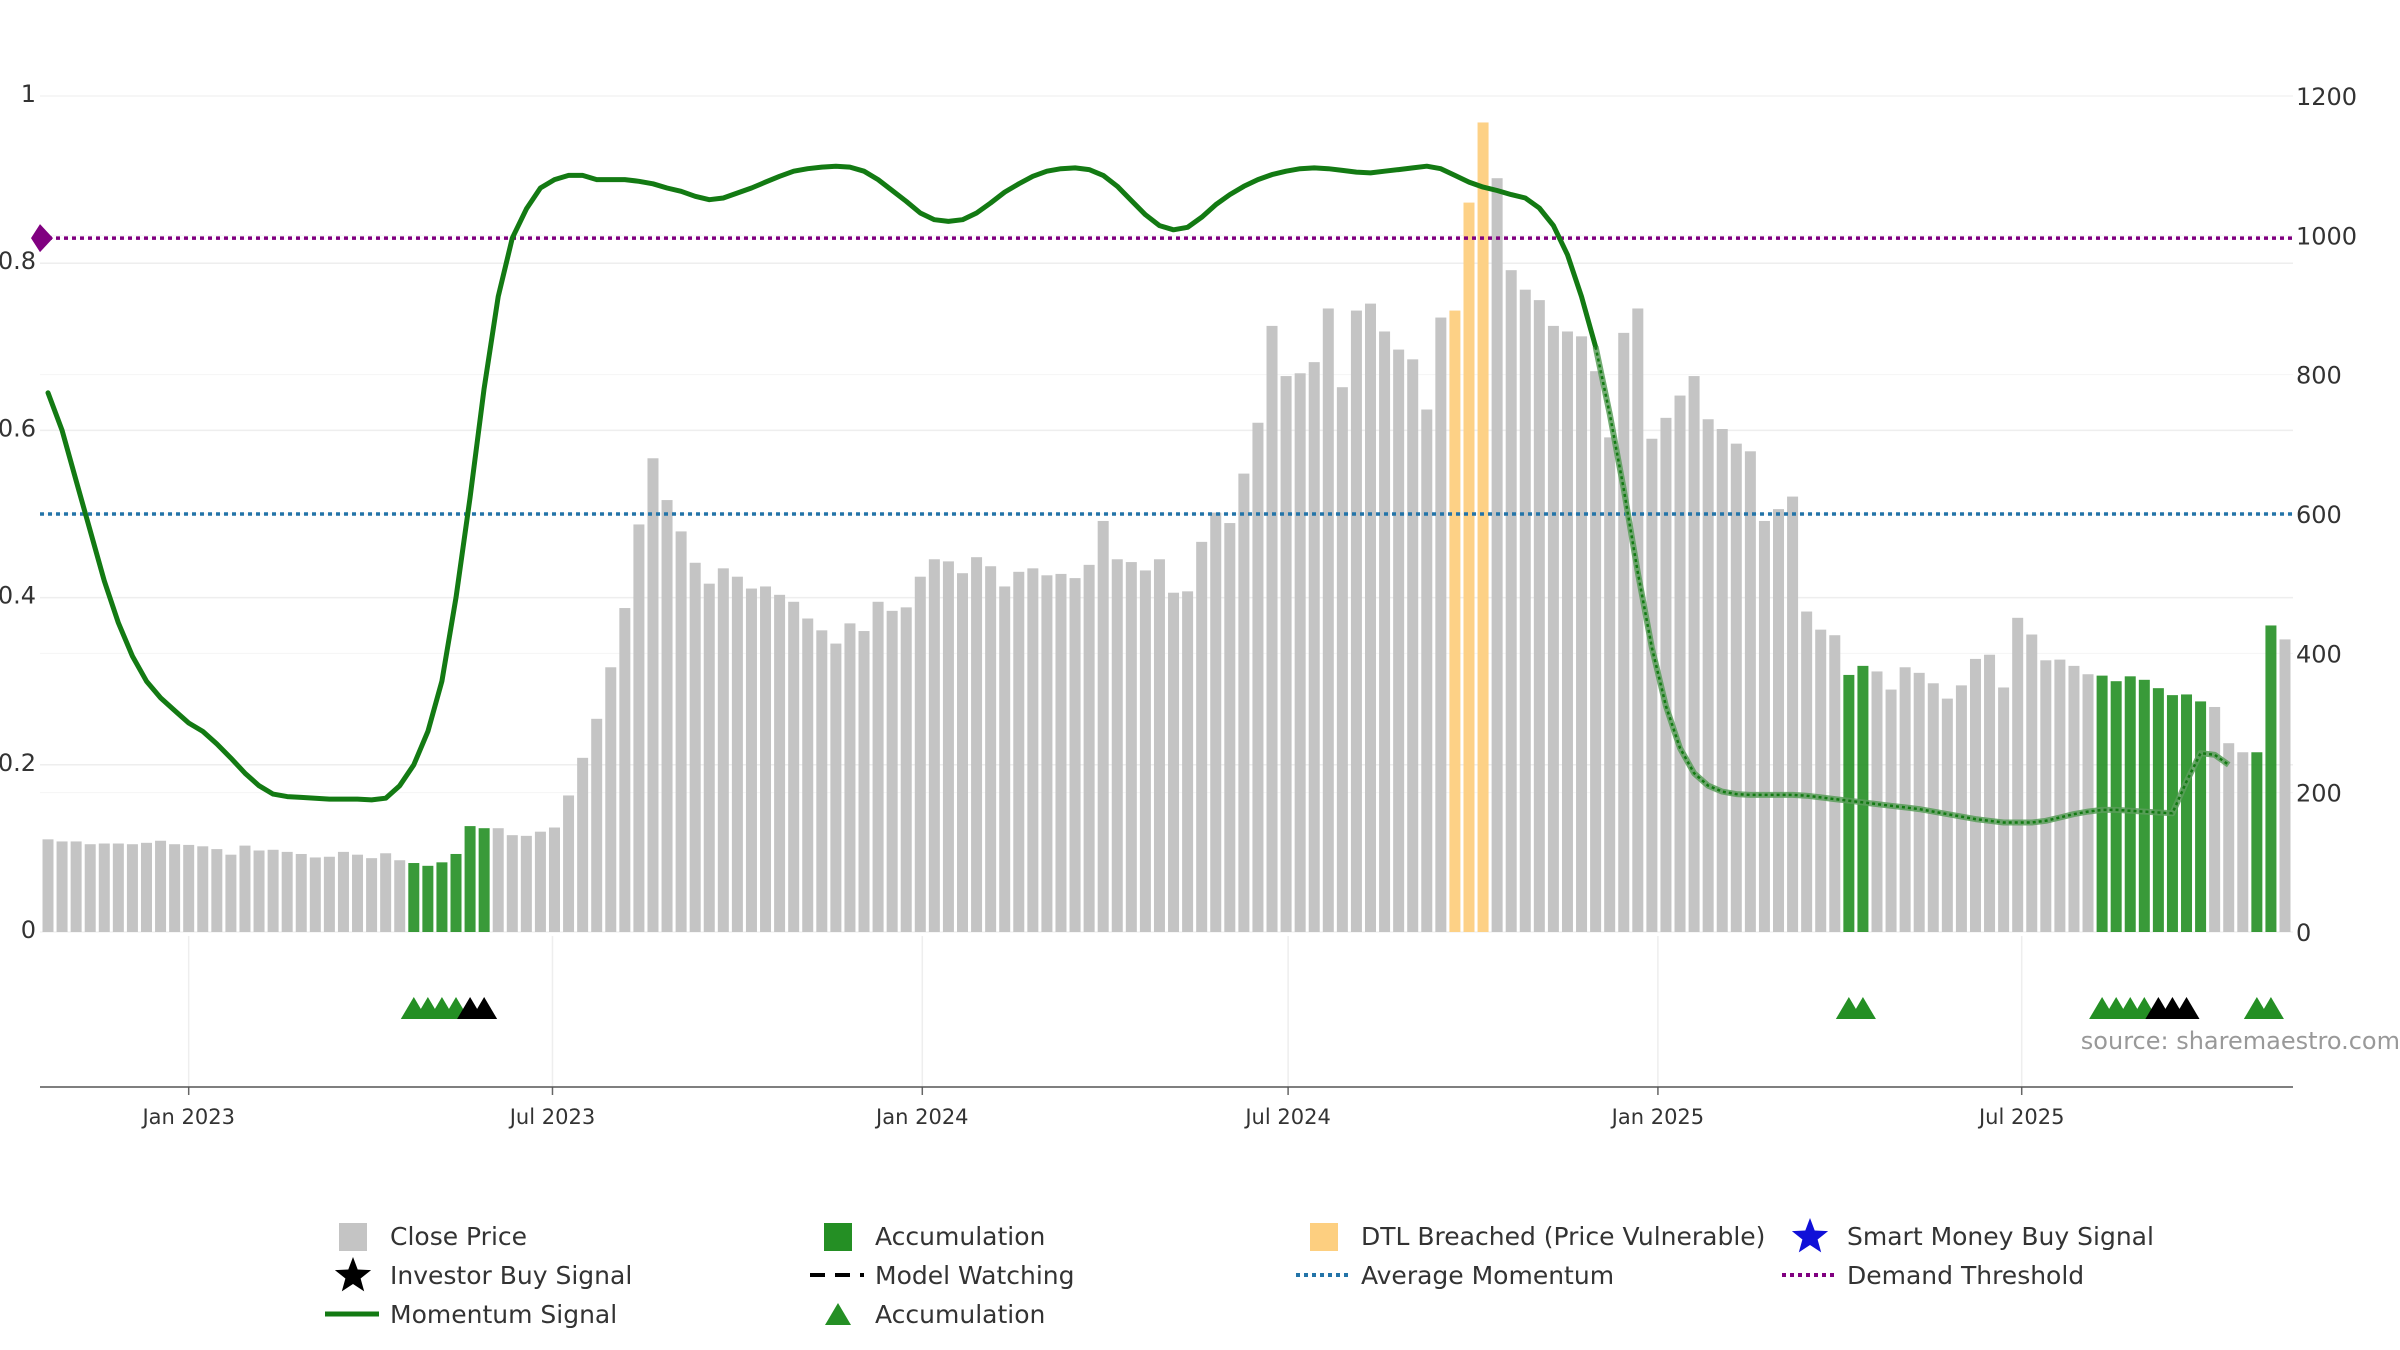 Image resolution: width=2400 pixels, height=1350 pixels. Describe the element at coordinates (921, 1117) in the screenshot. I see `x-axis-tick-label: Jan 2024` at that location.